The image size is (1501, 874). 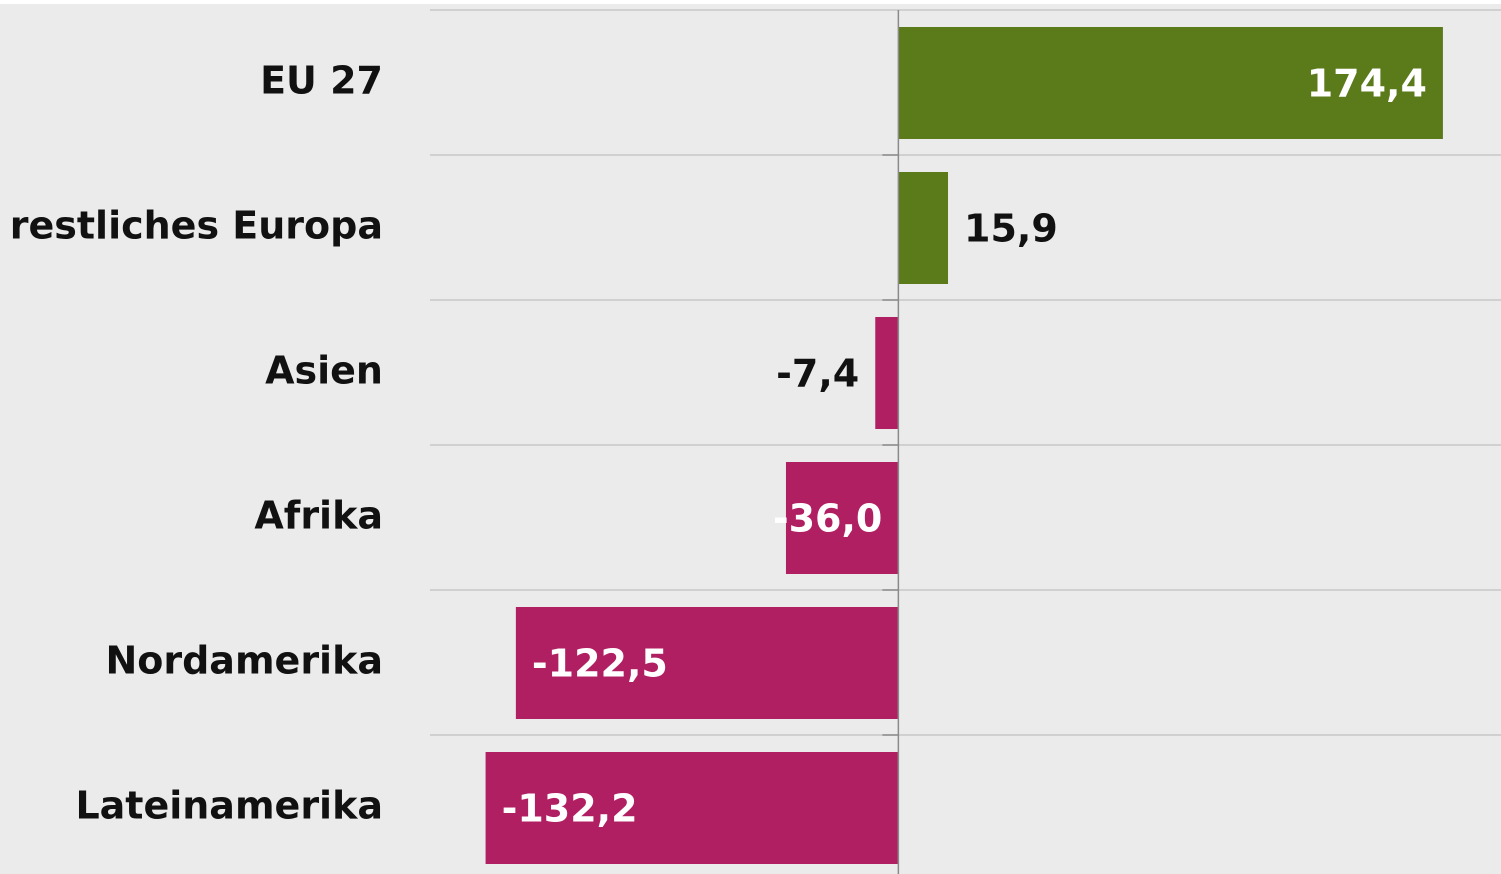 What do you see at coordinates (324, 371) in the screenshot?
I see `category-label: Asien` at bounding box center [324, 371].